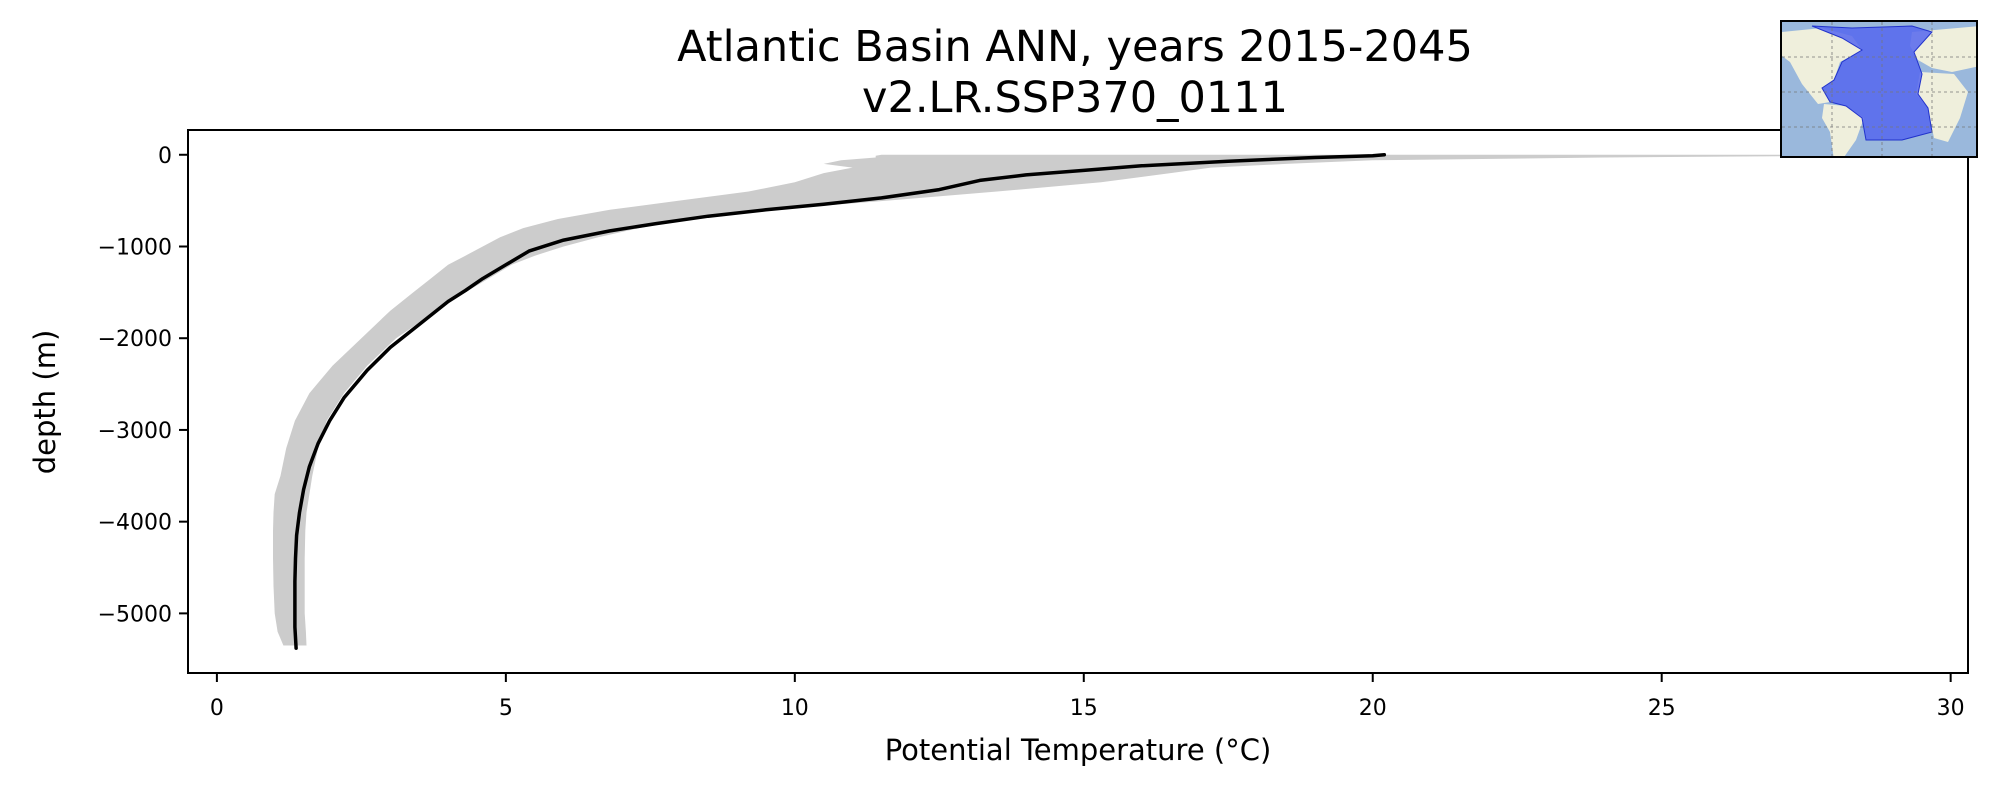 The image size is (2000, 800). What do you see at coordinates (135, 247) in the screenshot?
I see `y-tick-label: −1000` at bounding box center [135, 247].